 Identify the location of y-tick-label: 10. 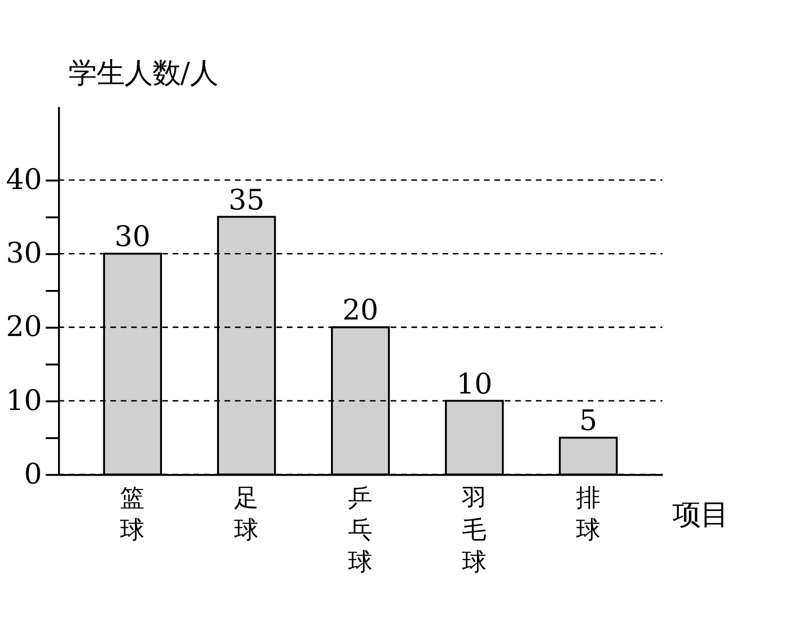
(24, 400).